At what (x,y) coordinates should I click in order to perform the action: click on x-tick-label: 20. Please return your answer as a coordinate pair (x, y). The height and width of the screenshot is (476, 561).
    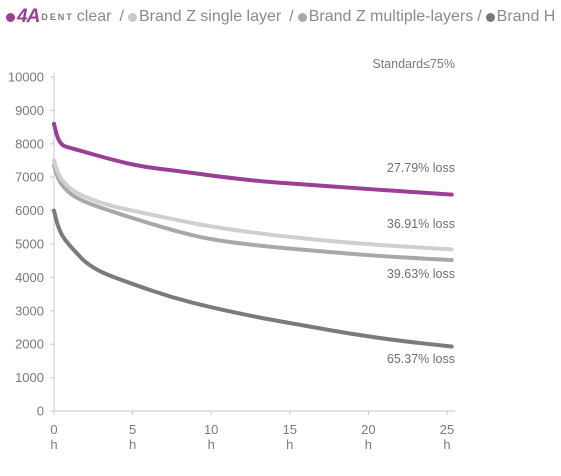
    Looking at the image, I should click on (368, 429).